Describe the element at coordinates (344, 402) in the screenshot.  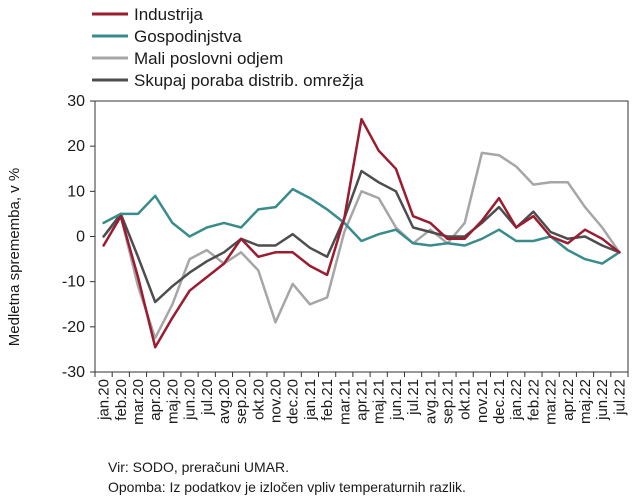
I see `x-tick-label: mar.21` at that location.